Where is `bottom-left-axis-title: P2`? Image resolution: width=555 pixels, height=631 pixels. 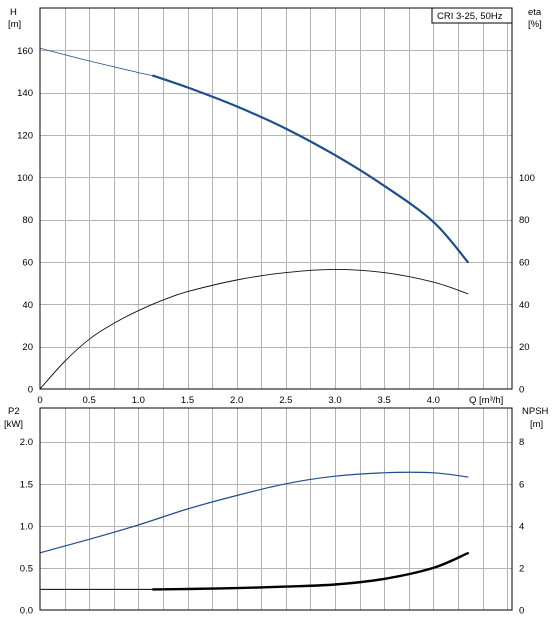 bottom-left-axis-title: P2 is located at coordinates (14, 411).